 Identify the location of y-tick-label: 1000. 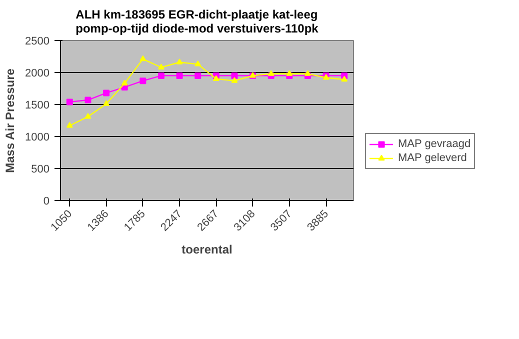
(37, 138).